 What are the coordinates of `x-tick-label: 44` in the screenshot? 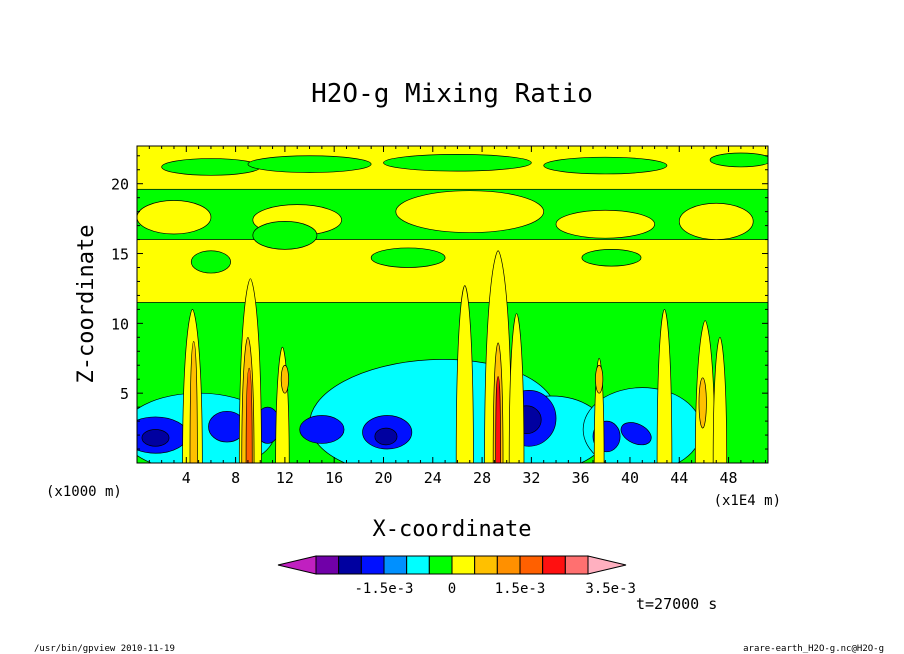 It's located at (679, 478).